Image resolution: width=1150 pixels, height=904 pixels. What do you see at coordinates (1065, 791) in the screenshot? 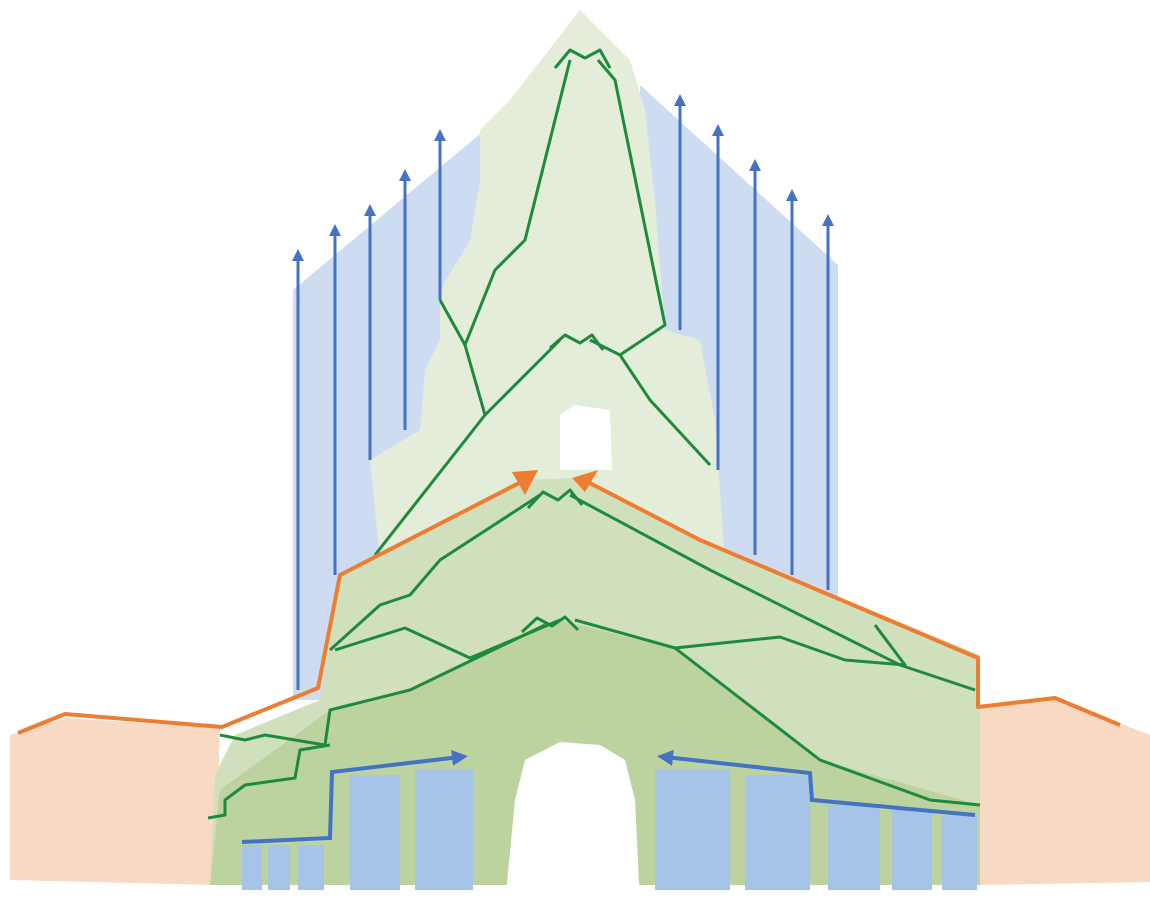
I see `right-block` at bounding box center [1065, 791].